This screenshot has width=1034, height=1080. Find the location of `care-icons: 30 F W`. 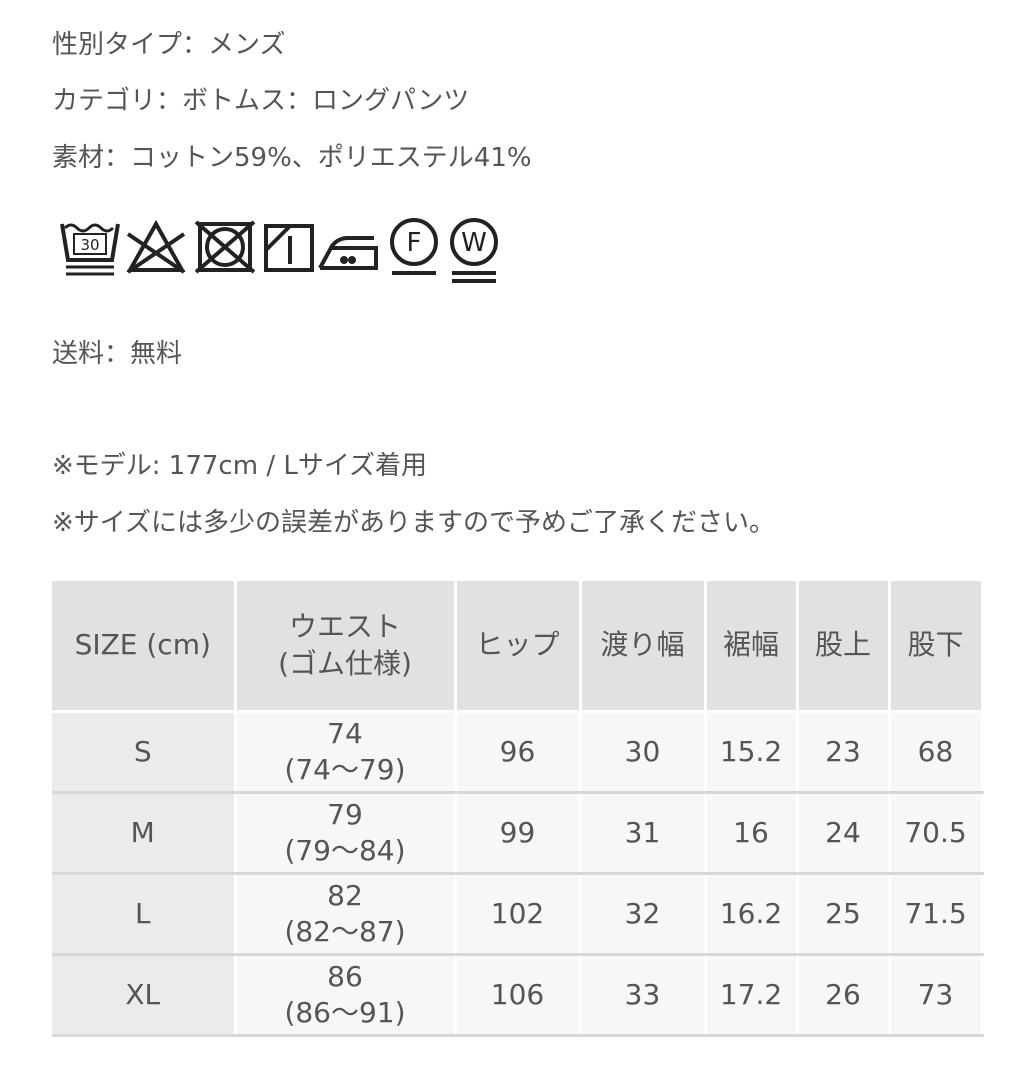

care-icons: 30 F W is located at coordinates (279, 250).